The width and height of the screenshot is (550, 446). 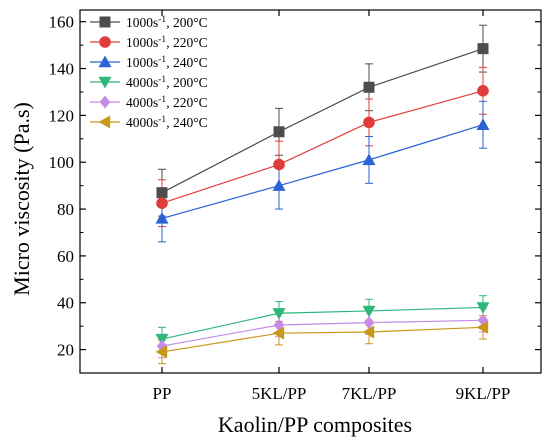 I want to click on x-axis-title: Kaolin/PP composites, so click(x=315, y=424).